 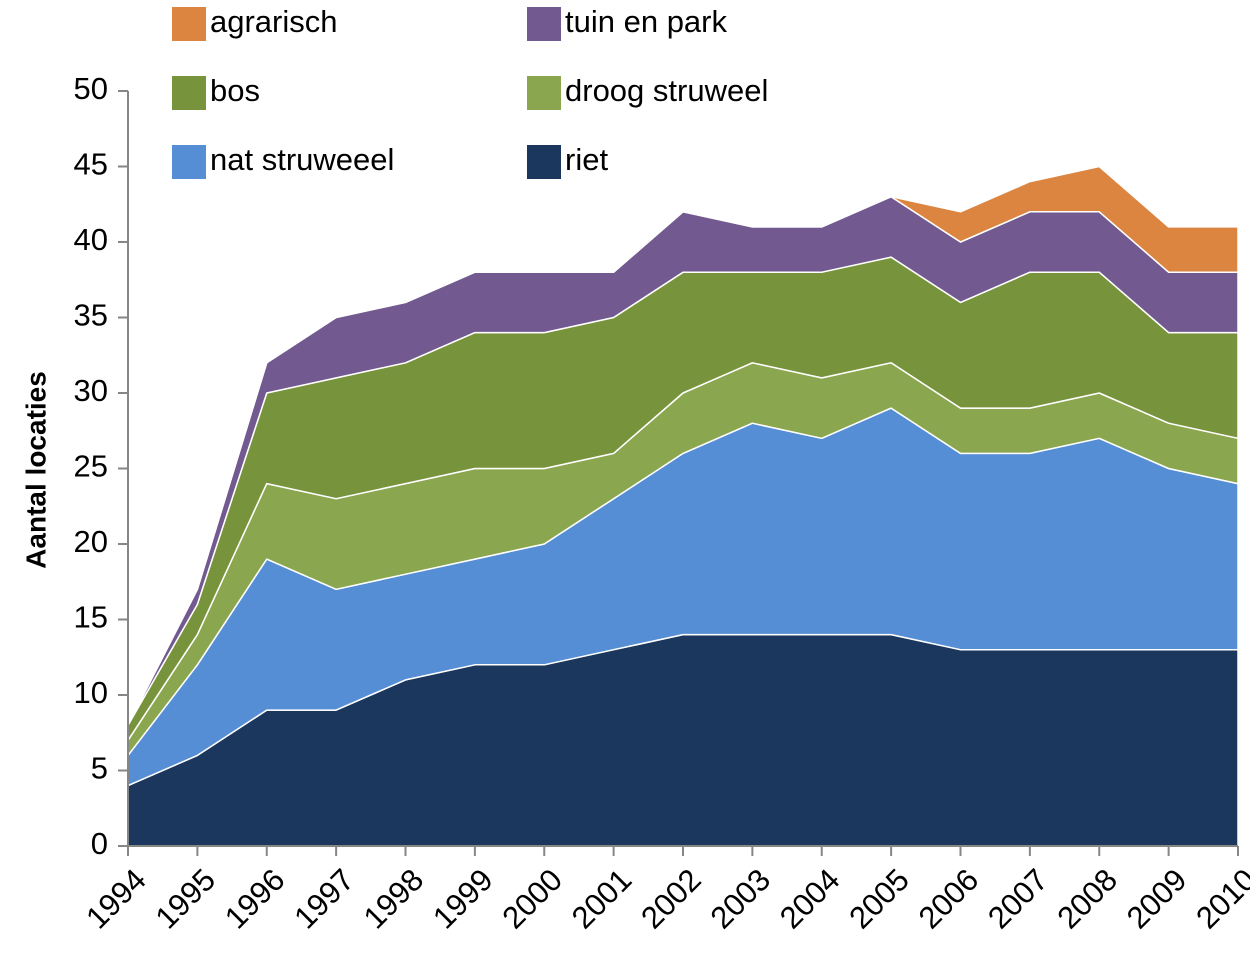 I want to click on x-tick-label: 2008, so click(x=1087, y=899).